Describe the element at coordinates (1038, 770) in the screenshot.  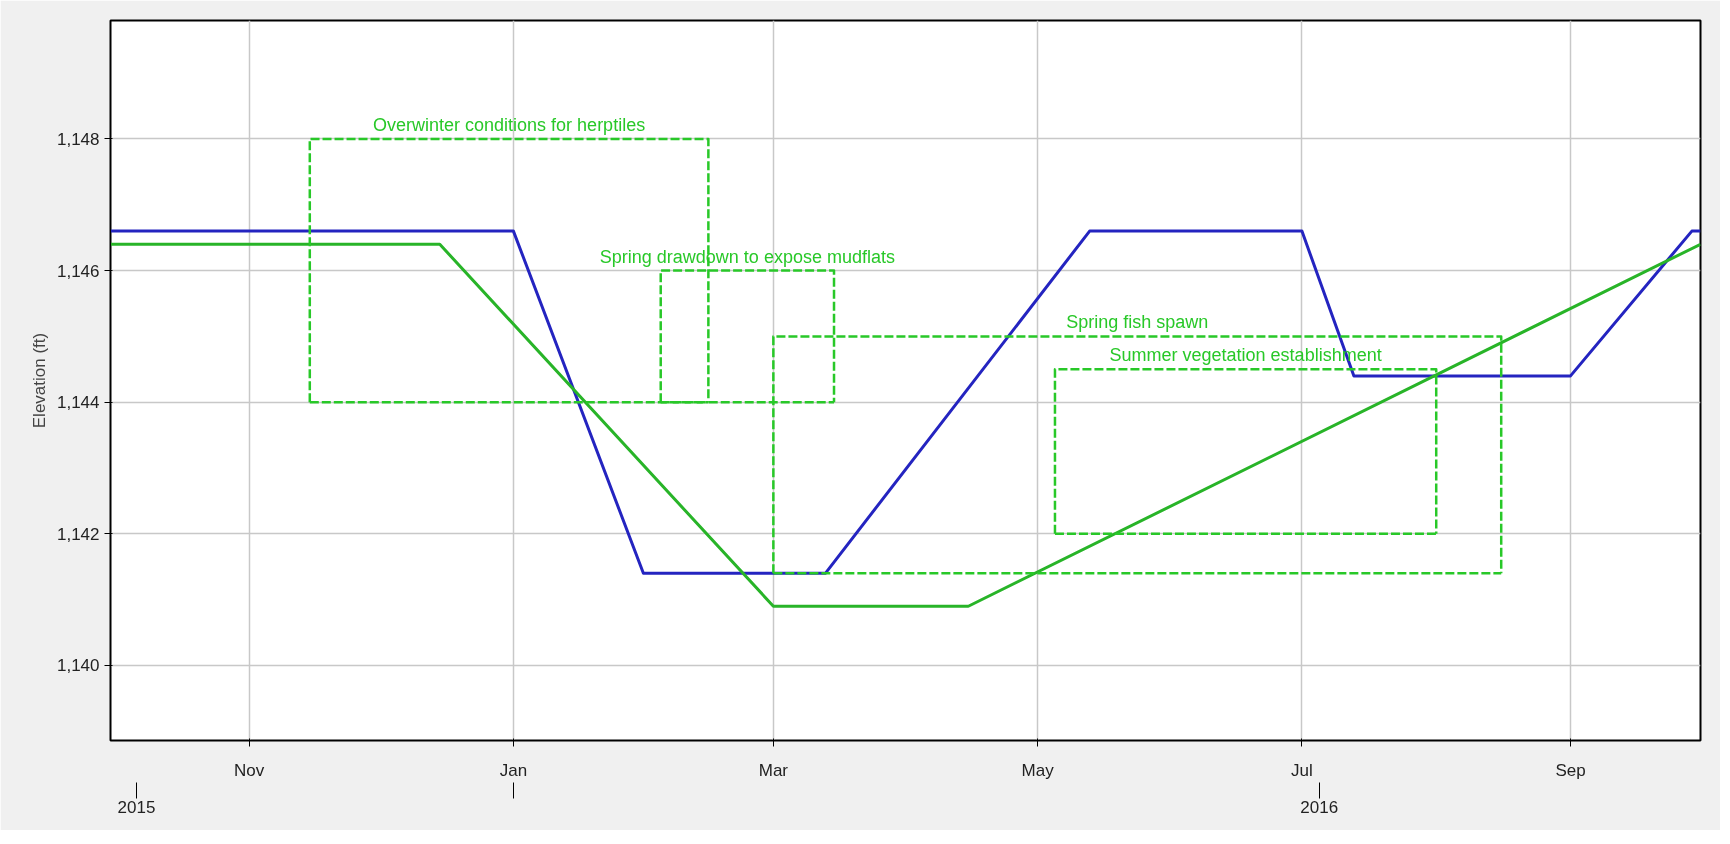
I see `x-tick-label: May` at that location.